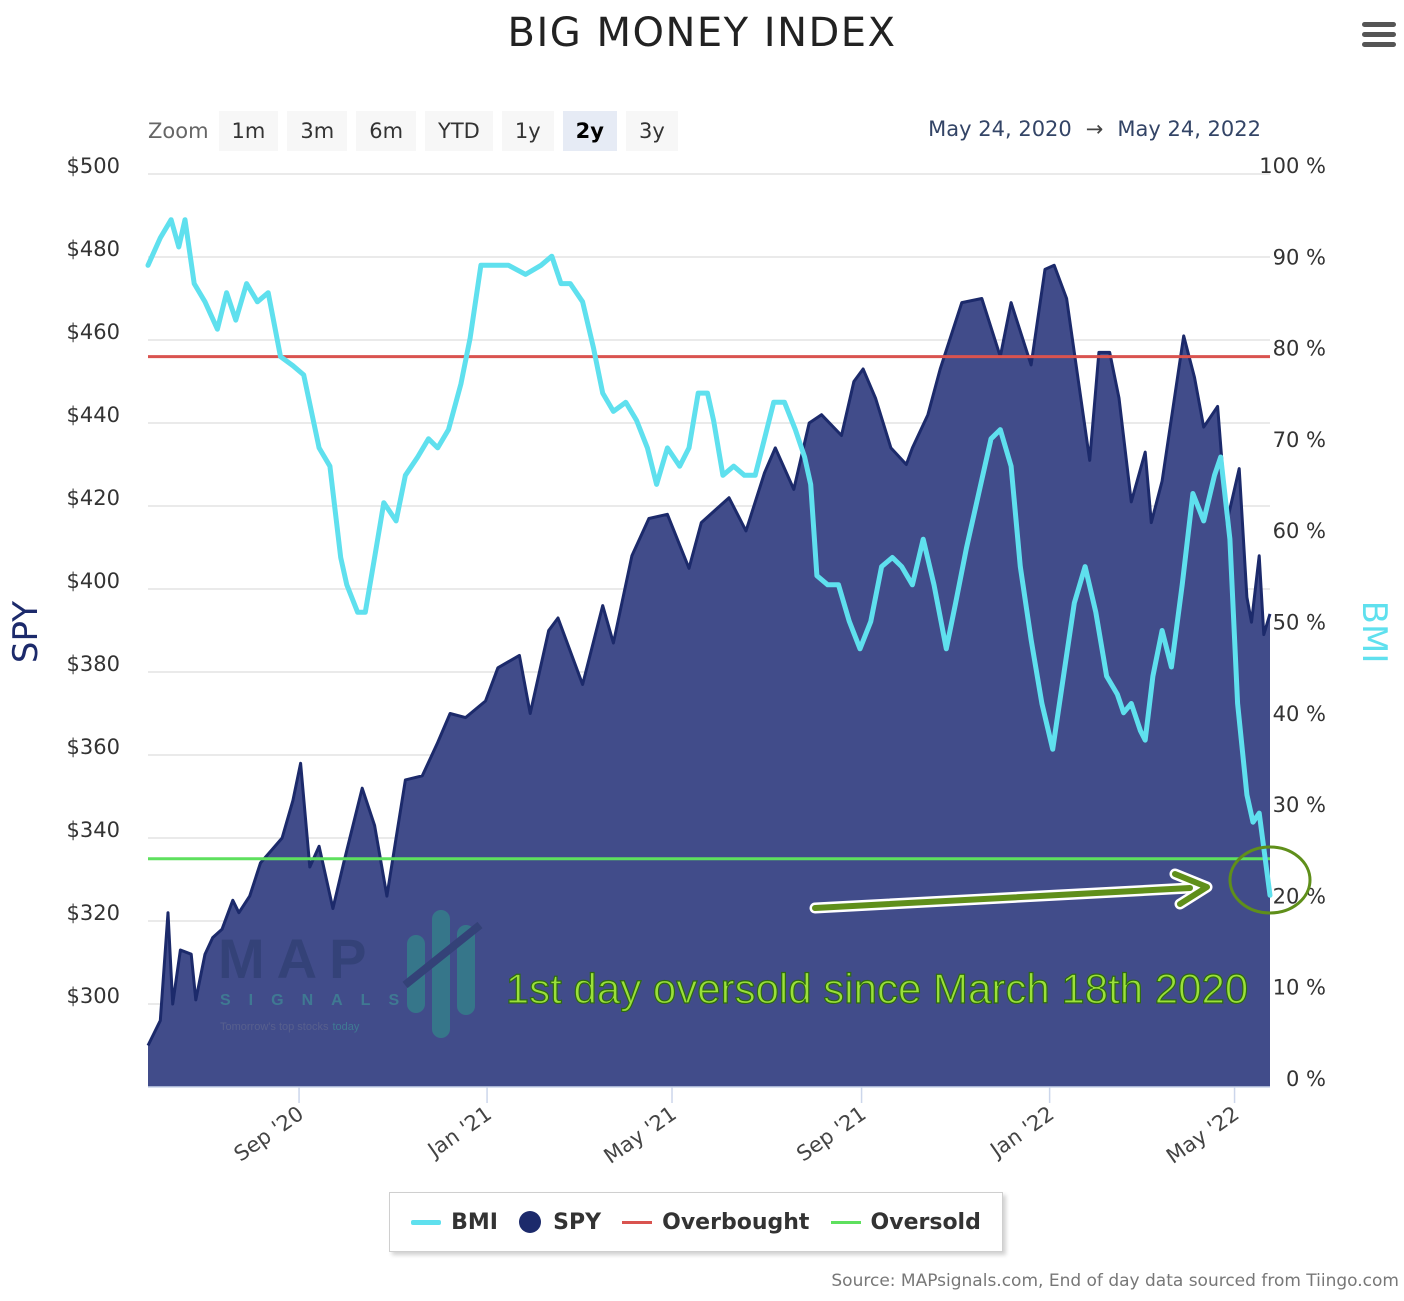  Describe the element at coordinates (925, 1222) in the screenshot. I see `legend-label-oversold: Oversold` at that location.